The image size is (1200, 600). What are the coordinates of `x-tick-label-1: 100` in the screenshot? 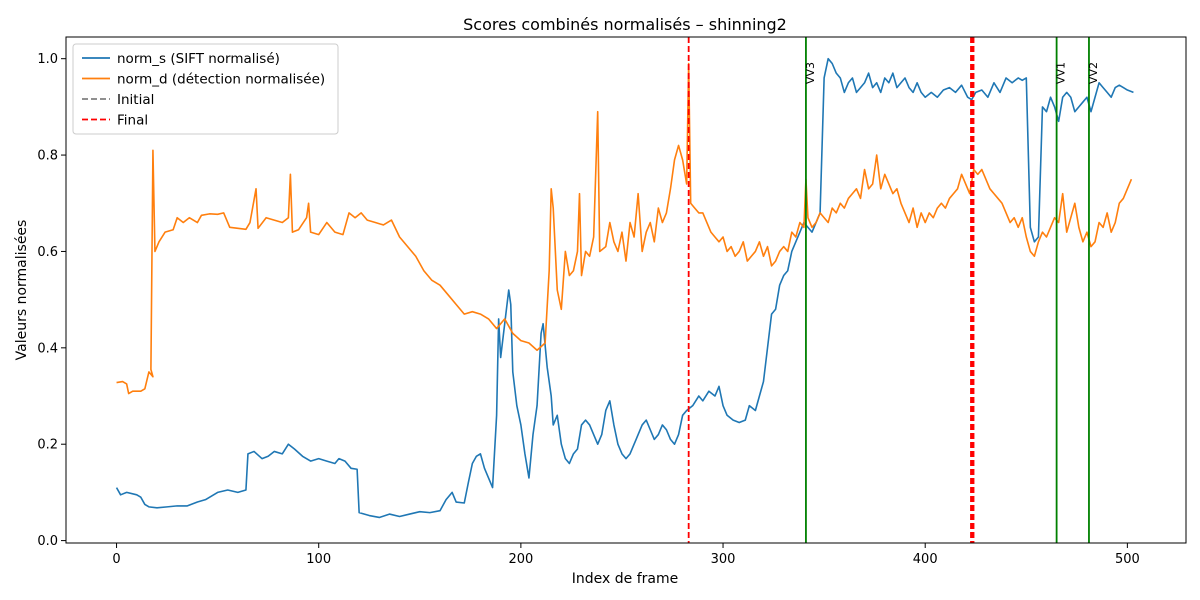 It's located at (318, 559).